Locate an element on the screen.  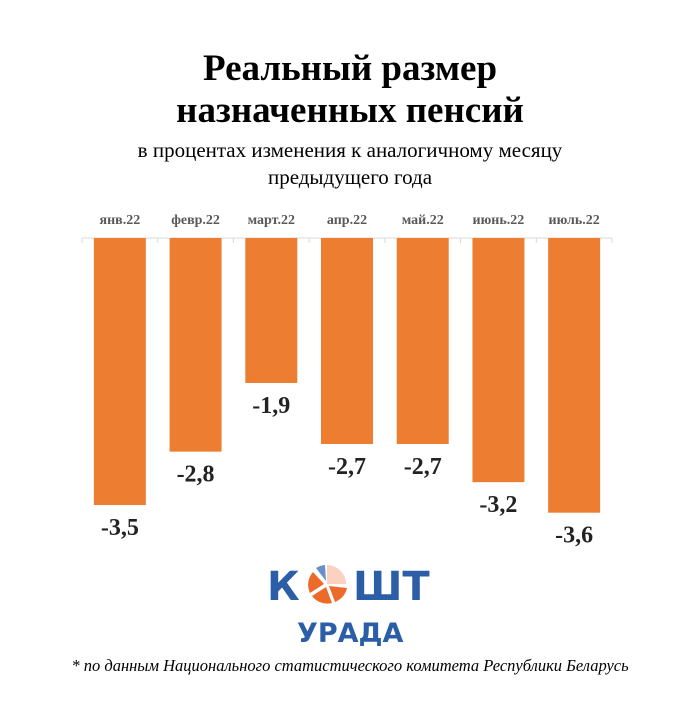
category-label: янв.22 is located at coordinates (120, 220).